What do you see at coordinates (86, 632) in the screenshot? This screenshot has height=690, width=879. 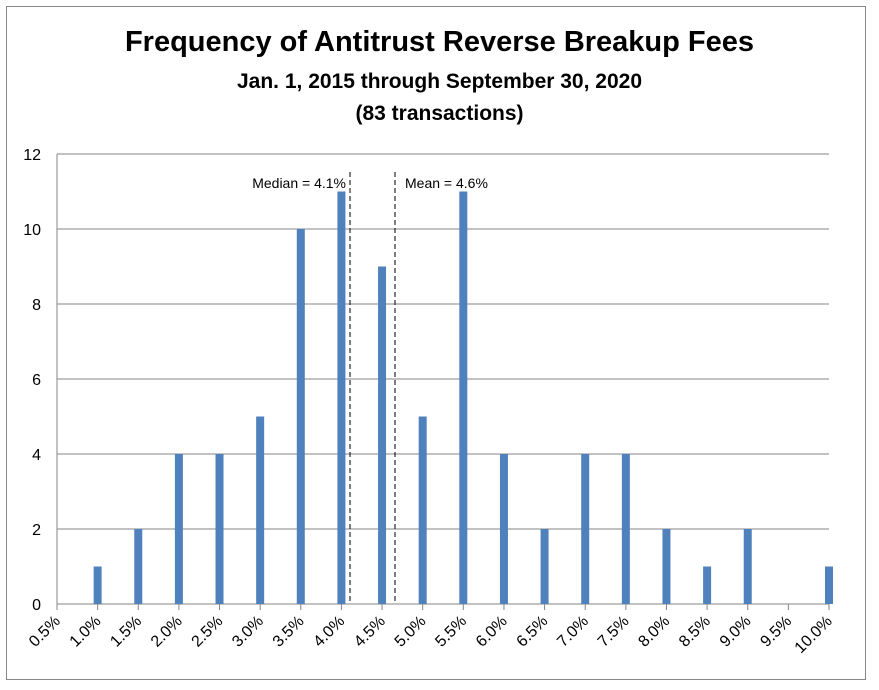 I see `x-tick-label: 1.0%` at bounding box center [86, 632].